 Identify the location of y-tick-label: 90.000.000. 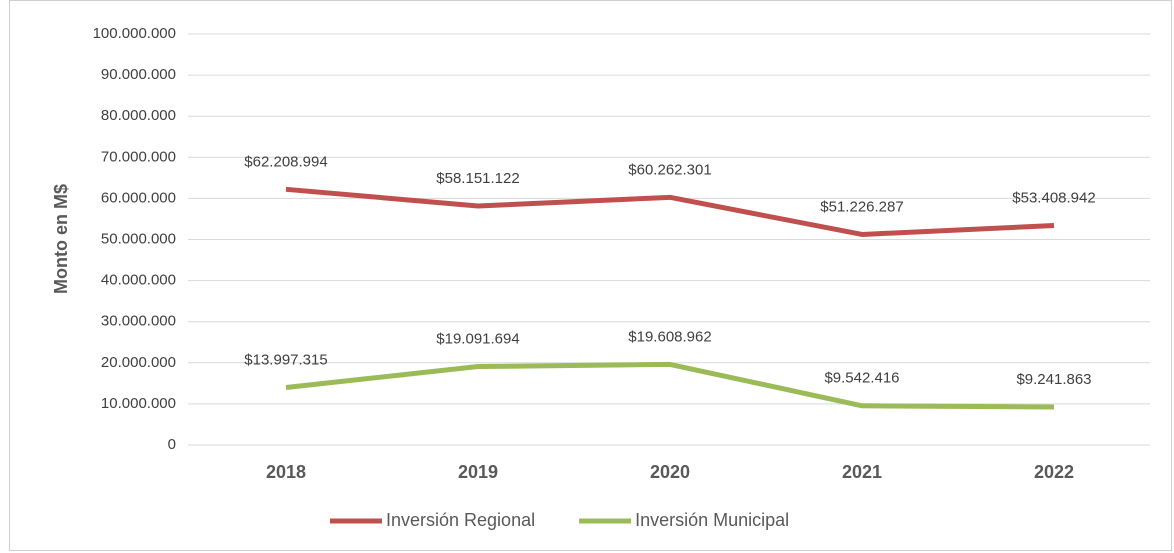
(138, 74).